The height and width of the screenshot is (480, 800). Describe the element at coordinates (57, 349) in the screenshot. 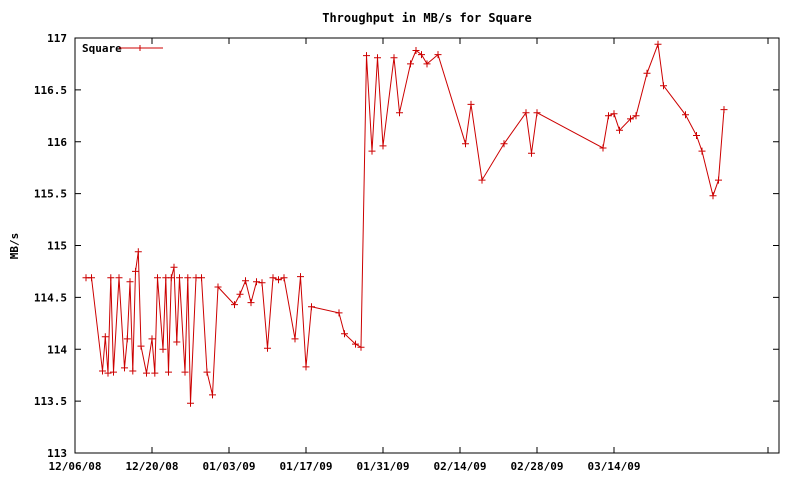

I see `y-tick-label: 114` at that location.